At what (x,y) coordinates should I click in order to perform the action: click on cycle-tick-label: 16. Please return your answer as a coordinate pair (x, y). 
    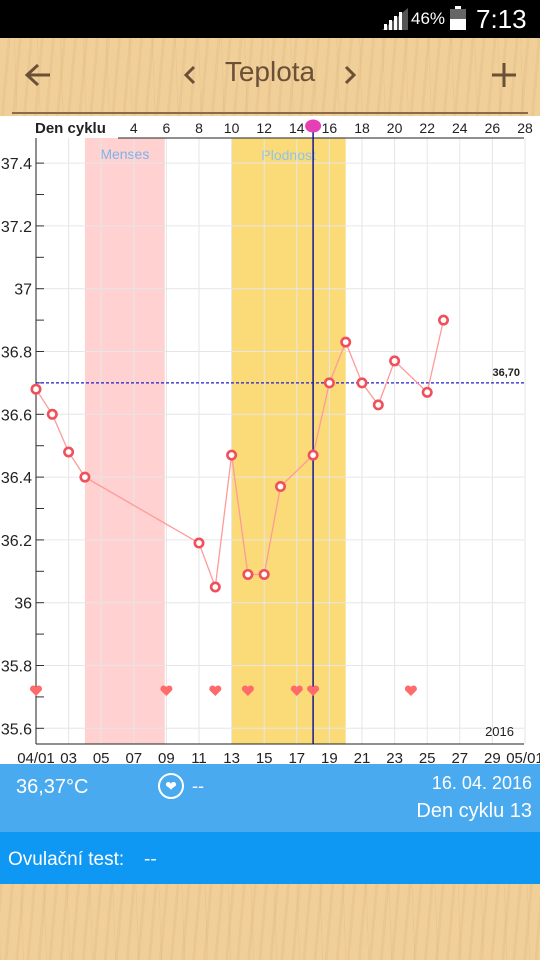
    Looking at the image, I should click on (330, 128).